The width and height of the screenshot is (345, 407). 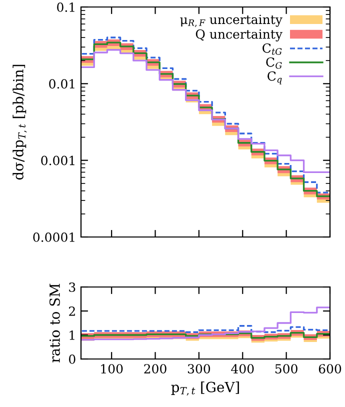 What do you see at coordinates (286, 369) in the screenshot?
I see `x-tick-label: 500` at bounding box center [286, 369].